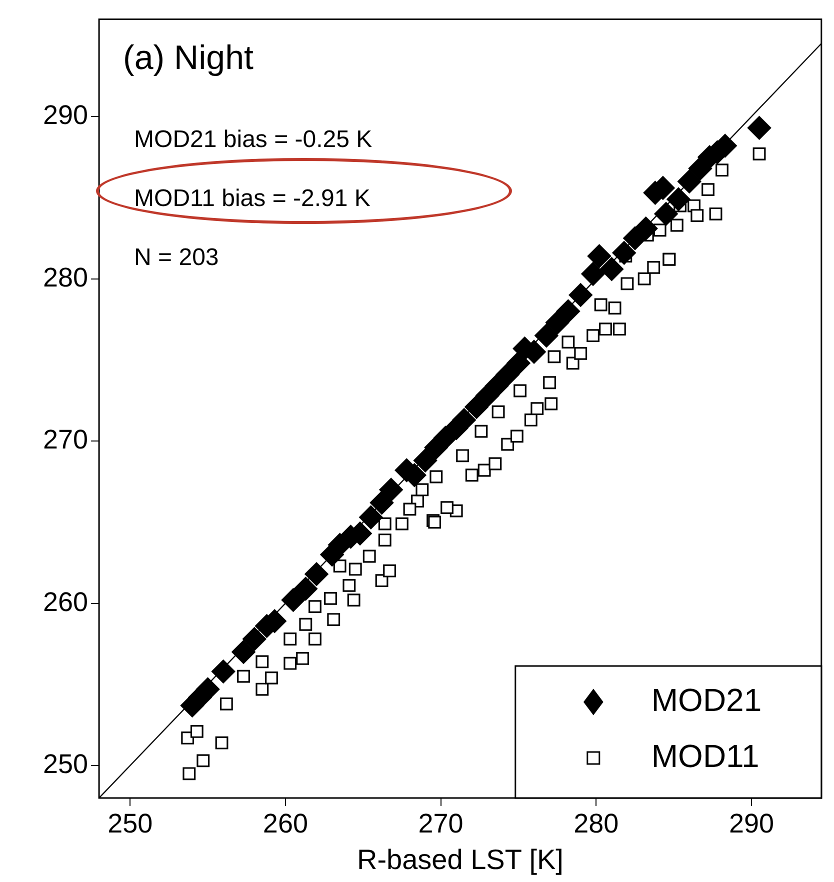 This screenshot has width=834, height=882. I want to click on annotation: MOD11 bias = -2.91 K, so click(252, 198).